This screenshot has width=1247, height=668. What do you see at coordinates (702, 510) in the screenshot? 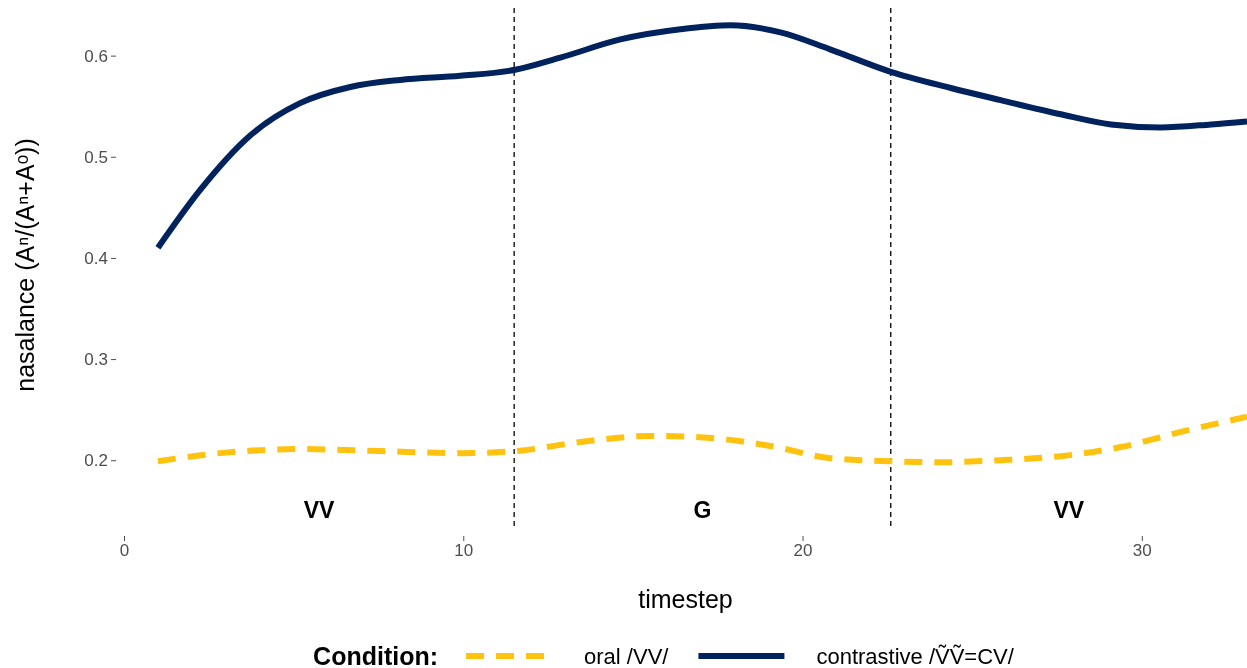
I see `annotation: G` at bounding box center [702, 510].